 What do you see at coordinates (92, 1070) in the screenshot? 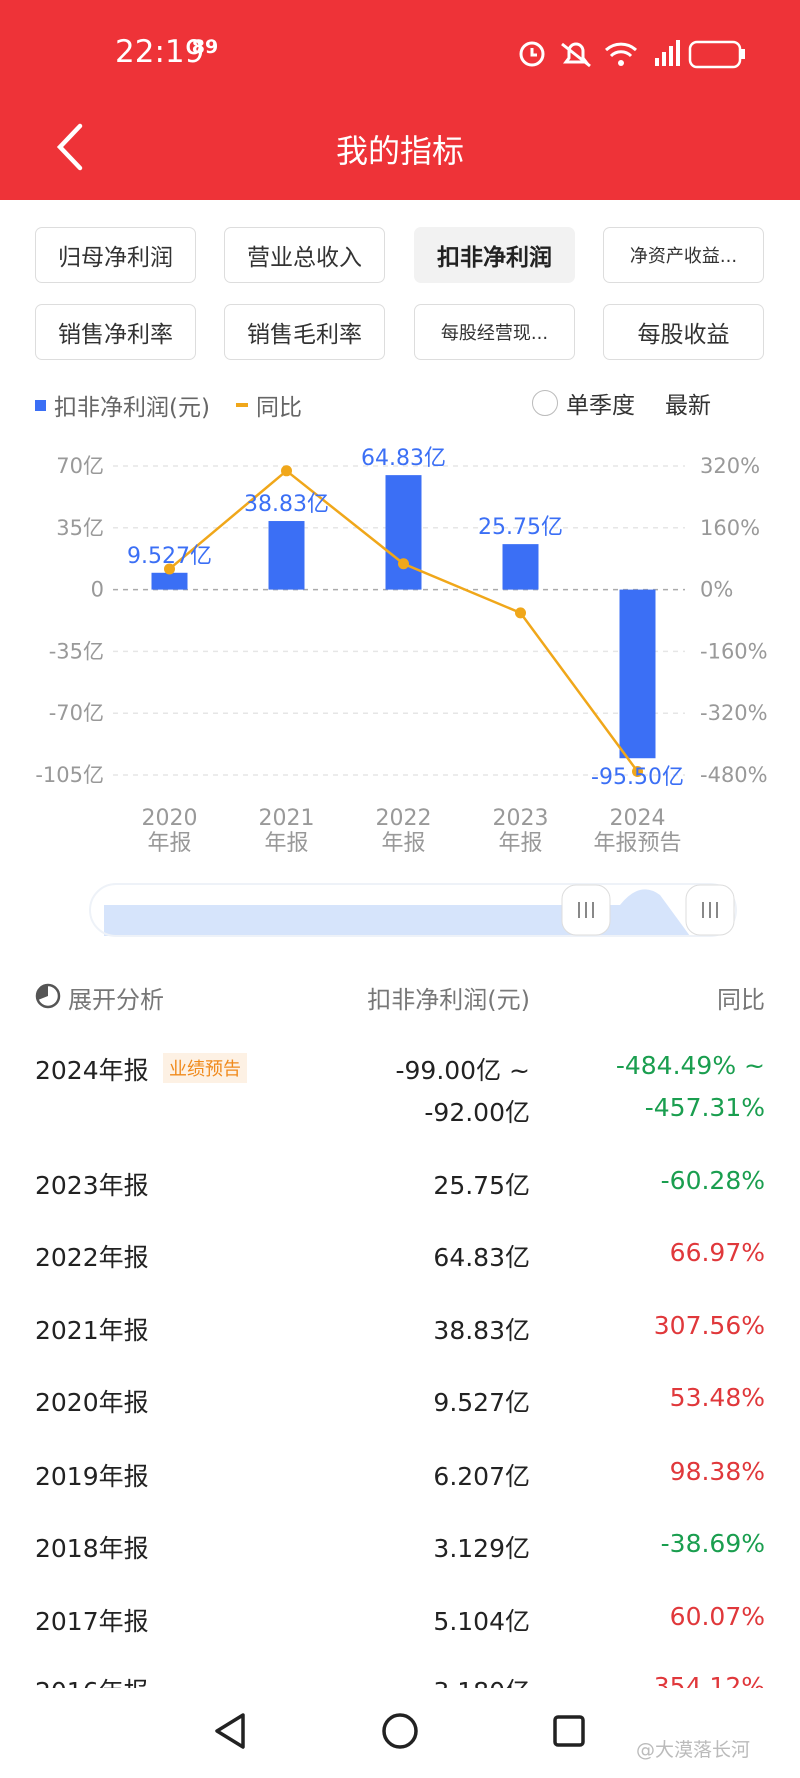
I see `period: 2024年报` at bounding box center [92, 1070].